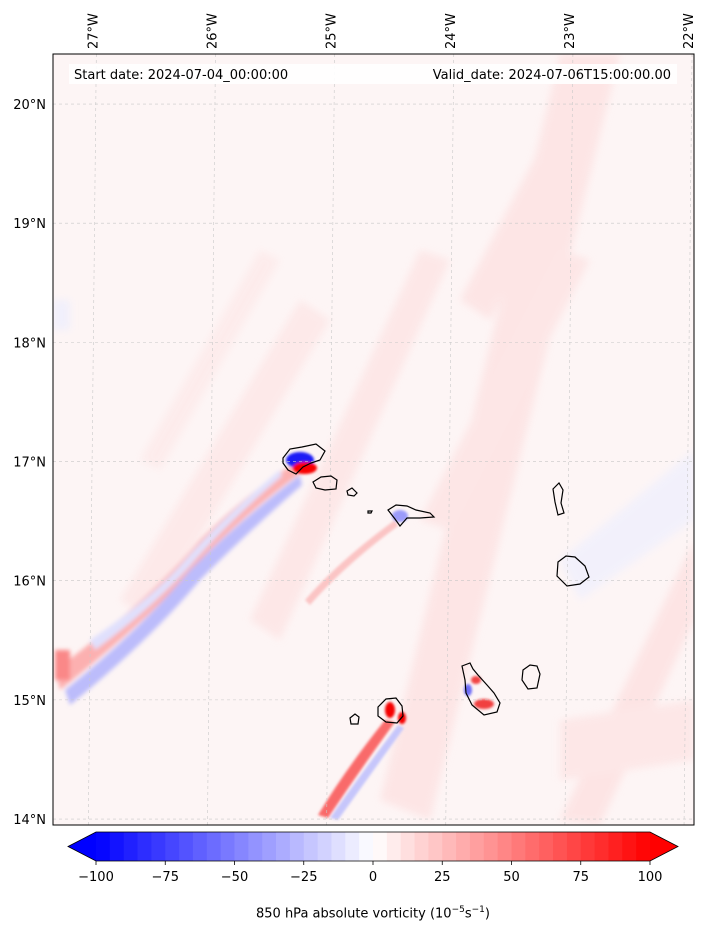 This screenshot has height=936, width=703. Describe the element at coordinates (352, 492) in the screenshot. I see `coast-santa-luzia` at that location.